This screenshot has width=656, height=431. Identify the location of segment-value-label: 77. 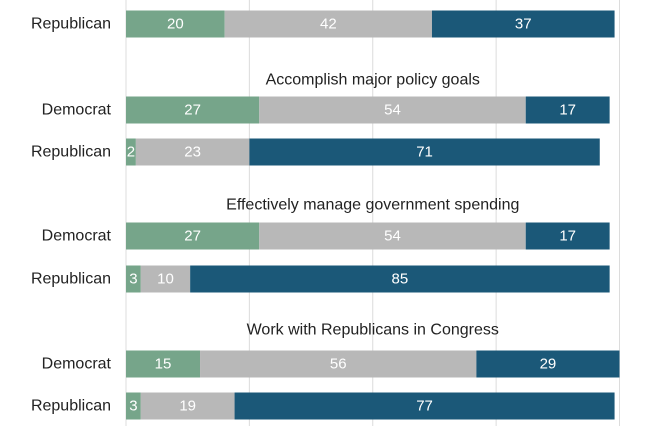
(424, 406).